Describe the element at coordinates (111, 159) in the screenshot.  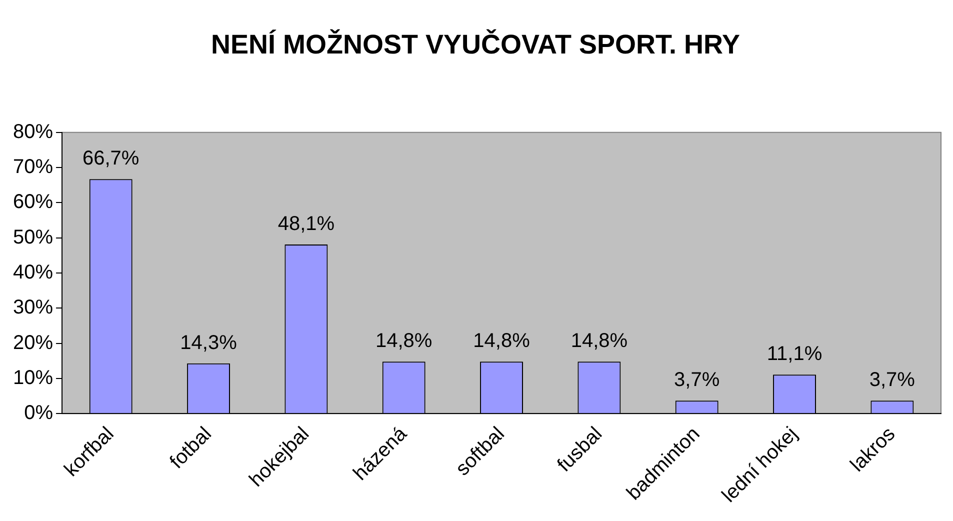
I see `data-label: 66,7%` at that location.